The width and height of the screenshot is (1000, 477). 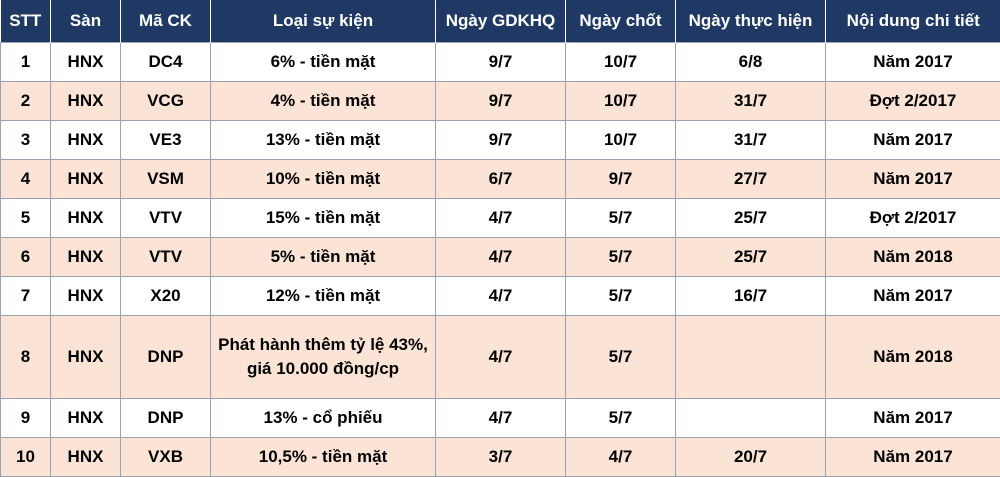 What do you see at coordinates (621, 21) in the screenshot?
I see `header-ngay-chot: Ngày chốt` at bounding box center [621, 21].